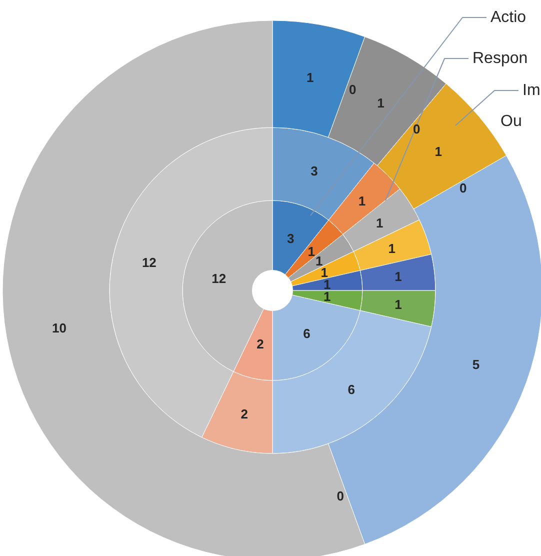 The height and width of the screenshot is (556, 541). What do you see at coordinates (476, 364) in the screenshot?
I see `data-label: 5` at bounding box center [476, 364].